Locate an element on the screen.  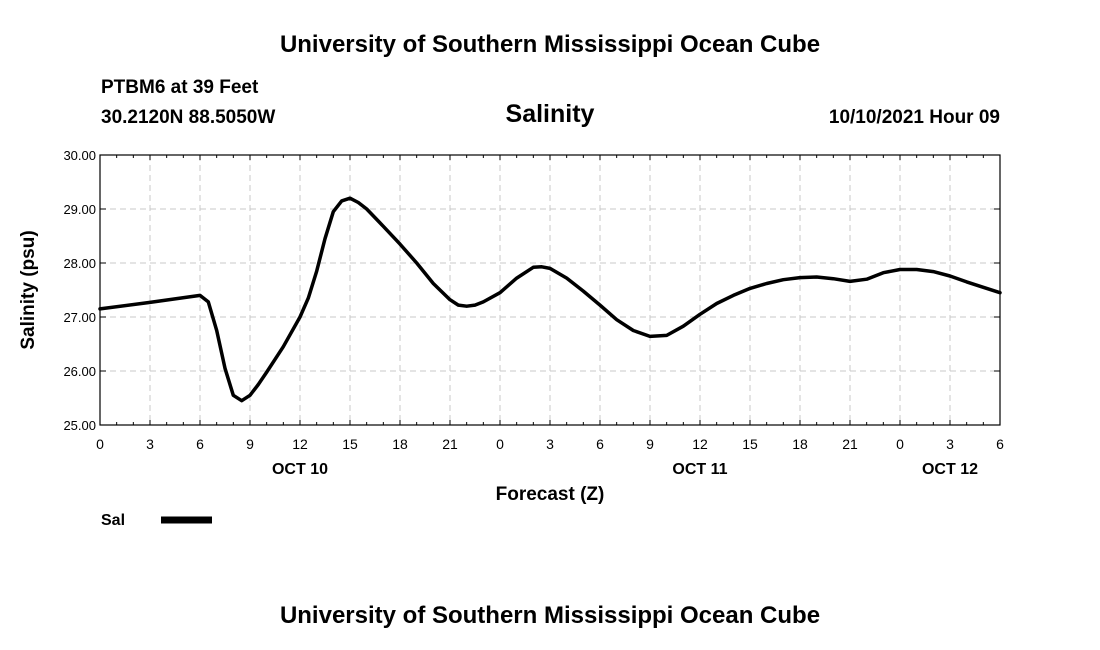
y-tick-label: 26.00 is located at coordinates (79, 371).